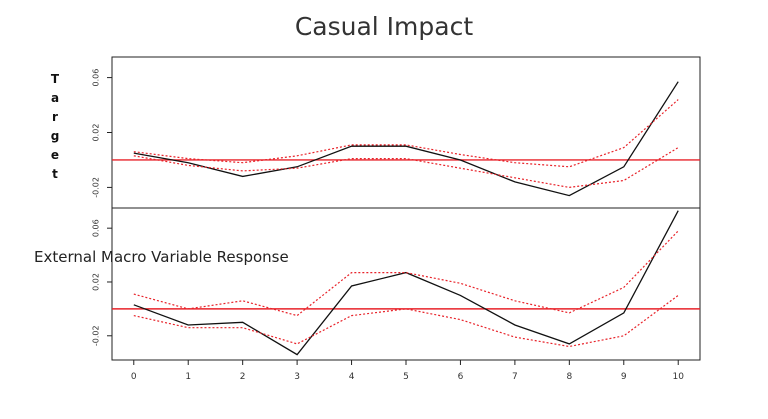  Describe the element at coordinates (569, 377) in the screenshot. I see `x-tick-label: 8` at that location.